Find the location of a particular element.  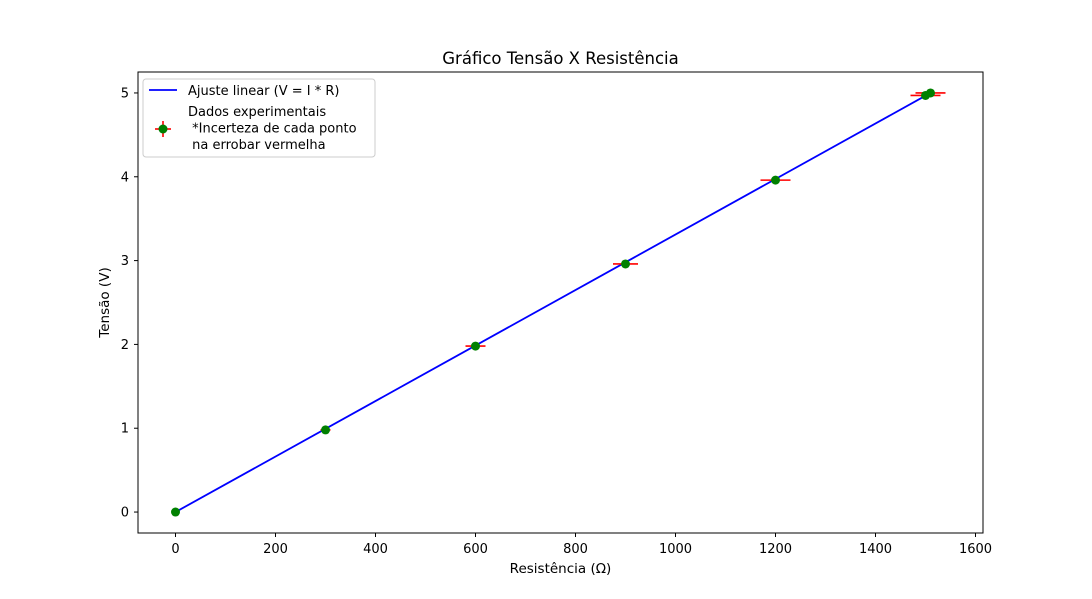

legend-box is located at coordinates (259, 118).